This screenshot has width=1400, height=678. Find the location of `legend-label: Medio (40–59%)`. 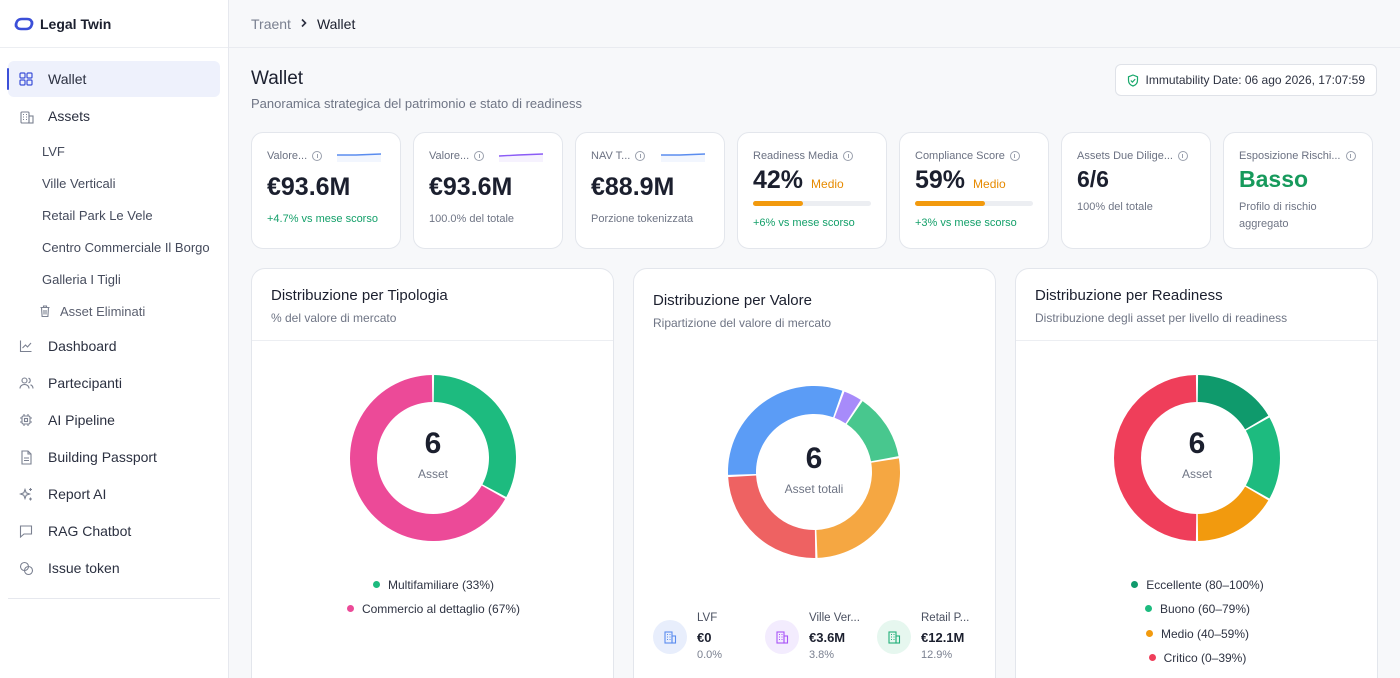

legend-label: Medio (40–59%) is located at coordinates (1205, 634).